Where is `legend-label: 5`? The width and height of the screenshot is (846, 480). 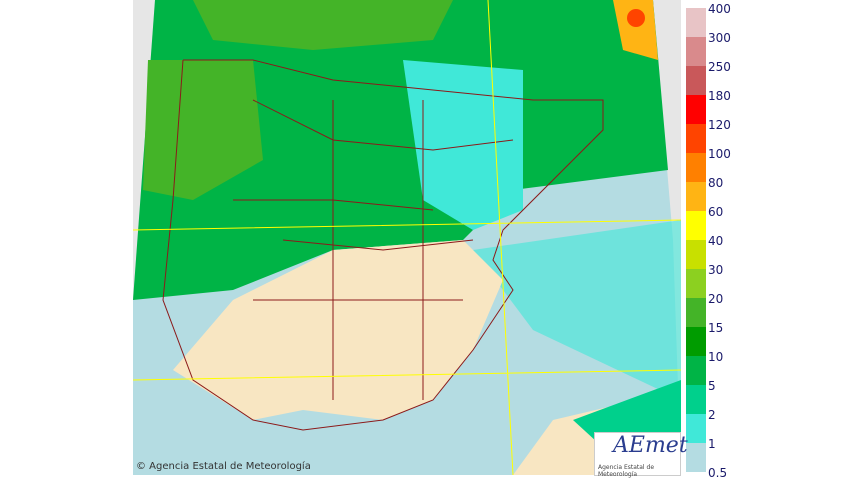 legend-label: 5 is located at coordinates (712, 386).